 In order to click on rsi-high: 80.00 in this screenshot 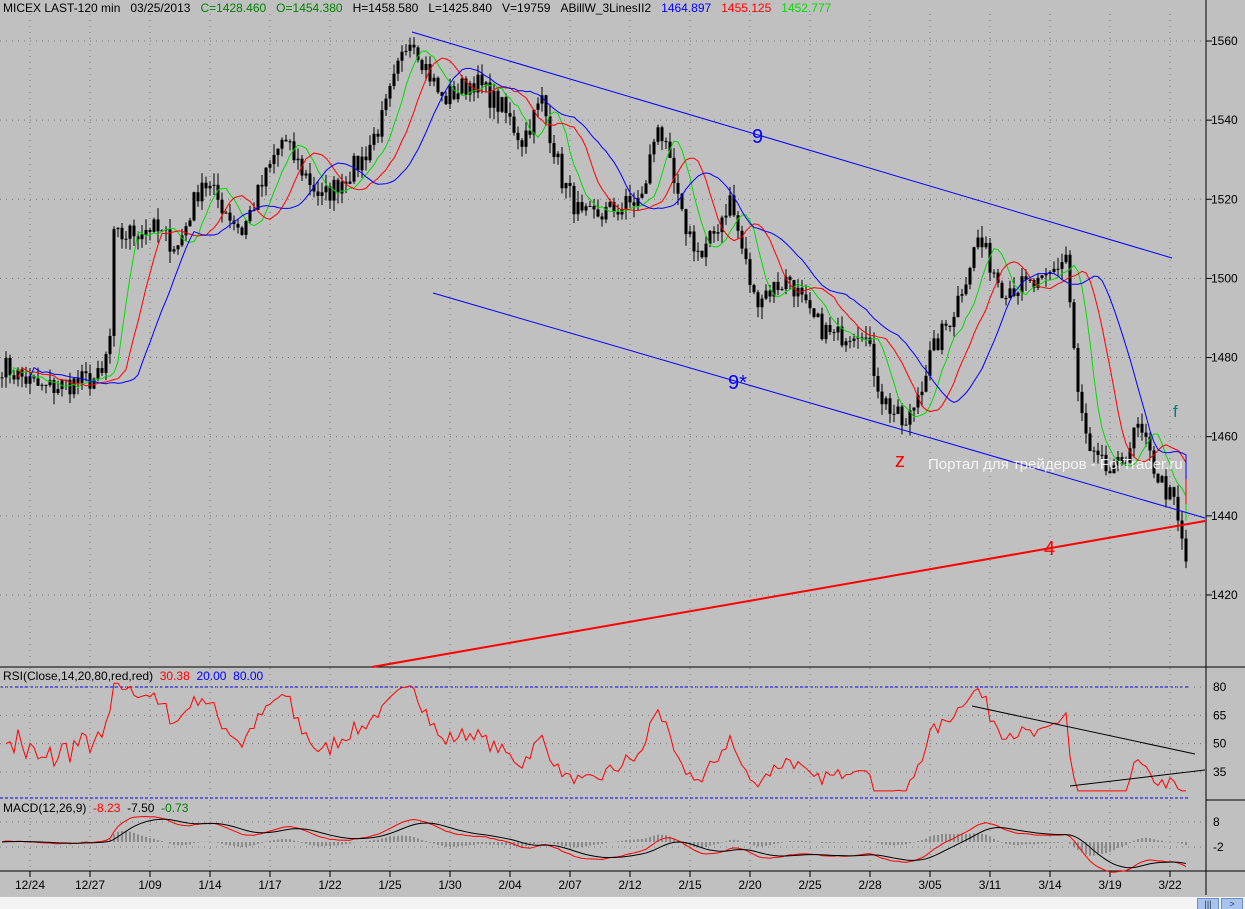, I will do `click(248, 676)`.